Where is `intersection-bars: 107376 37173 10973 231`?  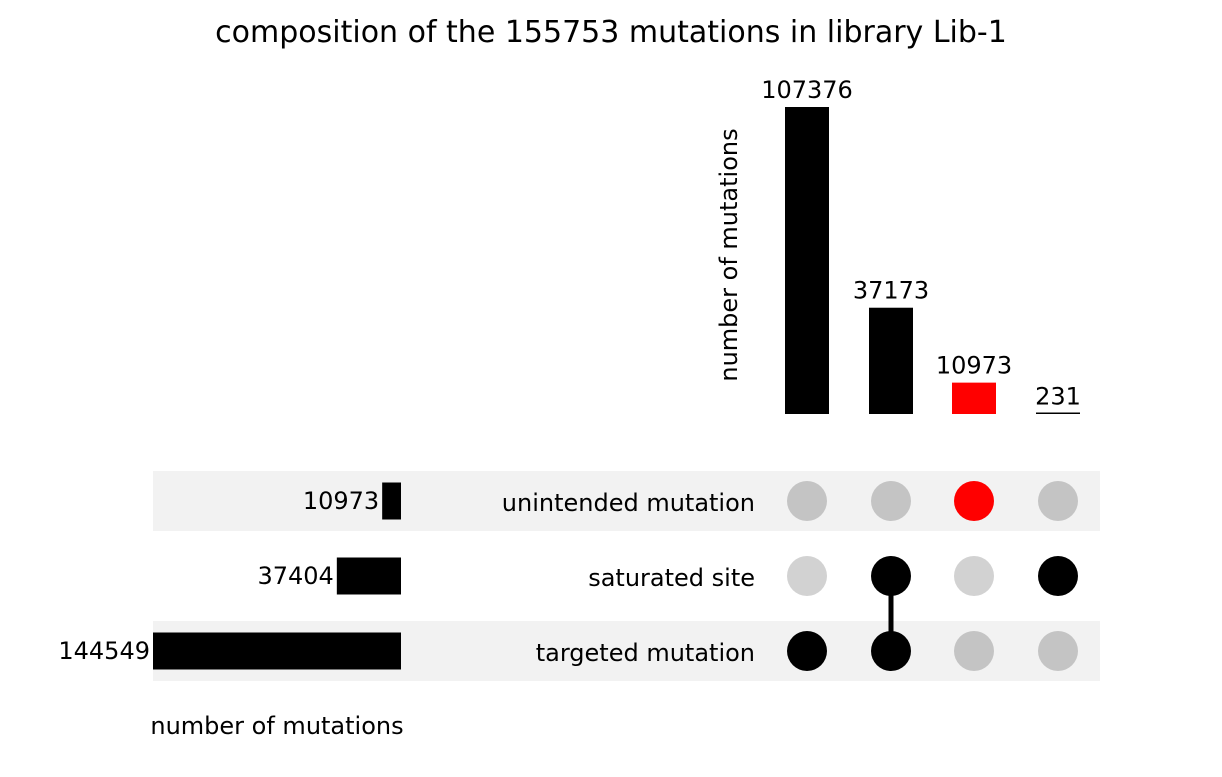 intersection-bars: 107376 37173 10973 231 is located at coordinates (921, 245).